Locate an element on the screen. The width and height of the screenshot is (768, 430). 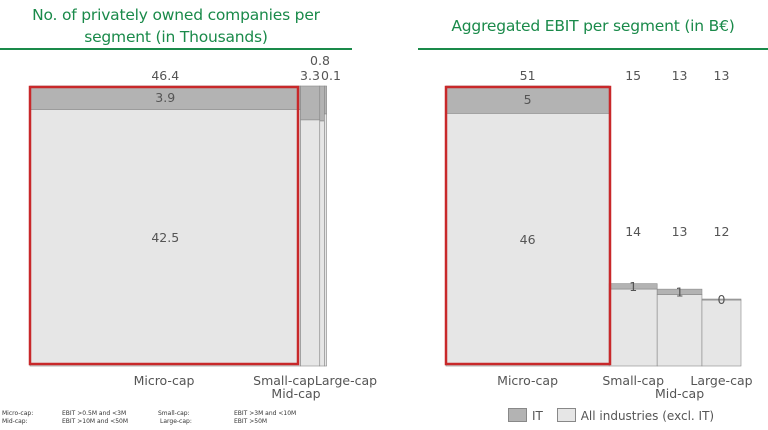
chart2-label-all-3: 12 is located at coordinates (722, 231).